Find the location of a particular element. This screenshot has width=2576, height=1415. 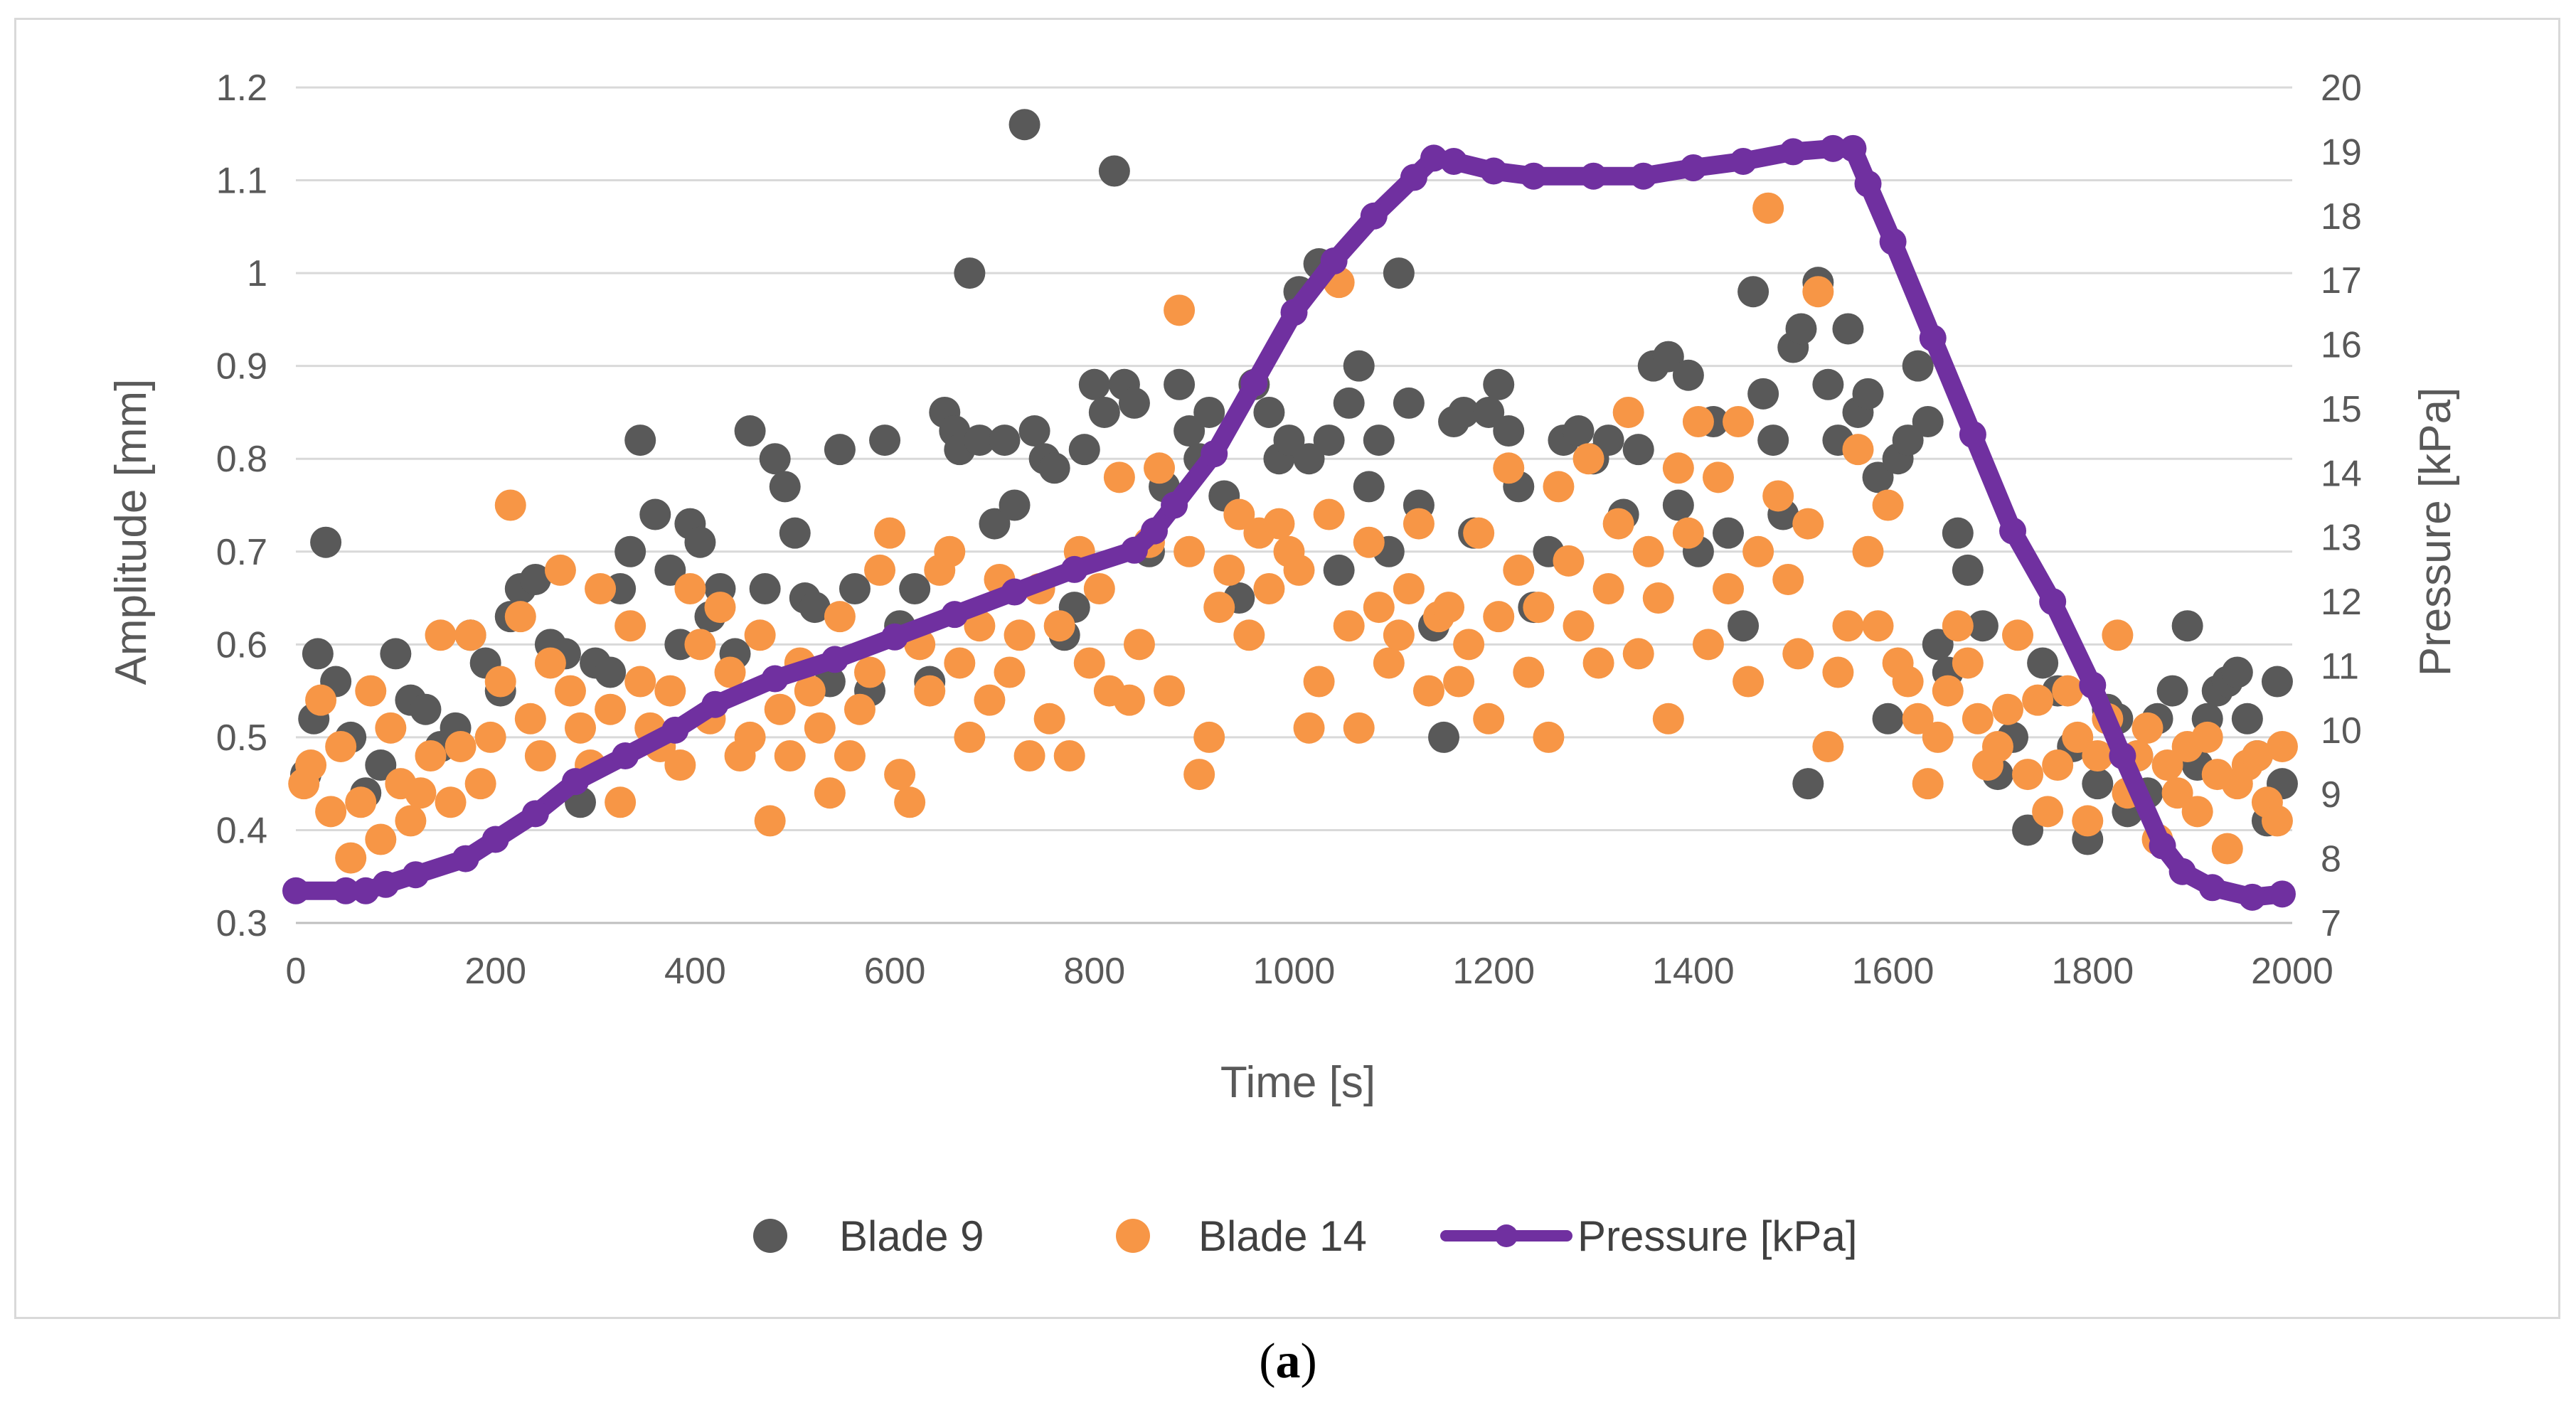

x-tick-label: 200 is located at coordinates (495, 971).